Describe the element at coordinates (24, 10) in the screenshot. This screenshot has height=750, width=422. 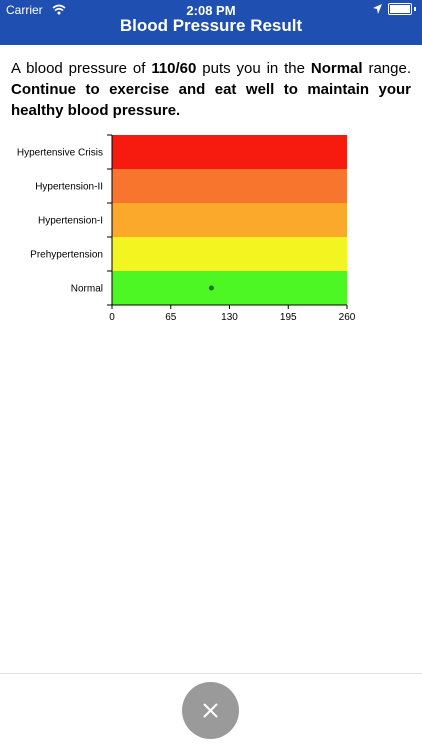
I see `carrier-label: Carrier` at that location.